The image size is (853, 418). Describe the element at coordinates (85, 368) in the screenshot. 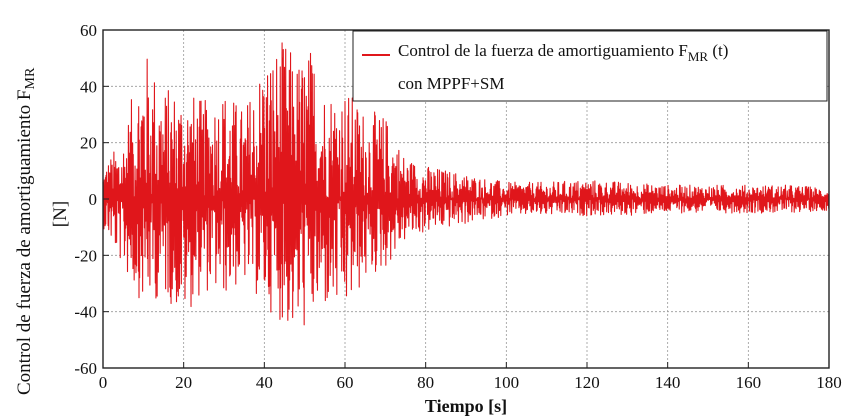

I see `y-tick-label: -60` at that location.